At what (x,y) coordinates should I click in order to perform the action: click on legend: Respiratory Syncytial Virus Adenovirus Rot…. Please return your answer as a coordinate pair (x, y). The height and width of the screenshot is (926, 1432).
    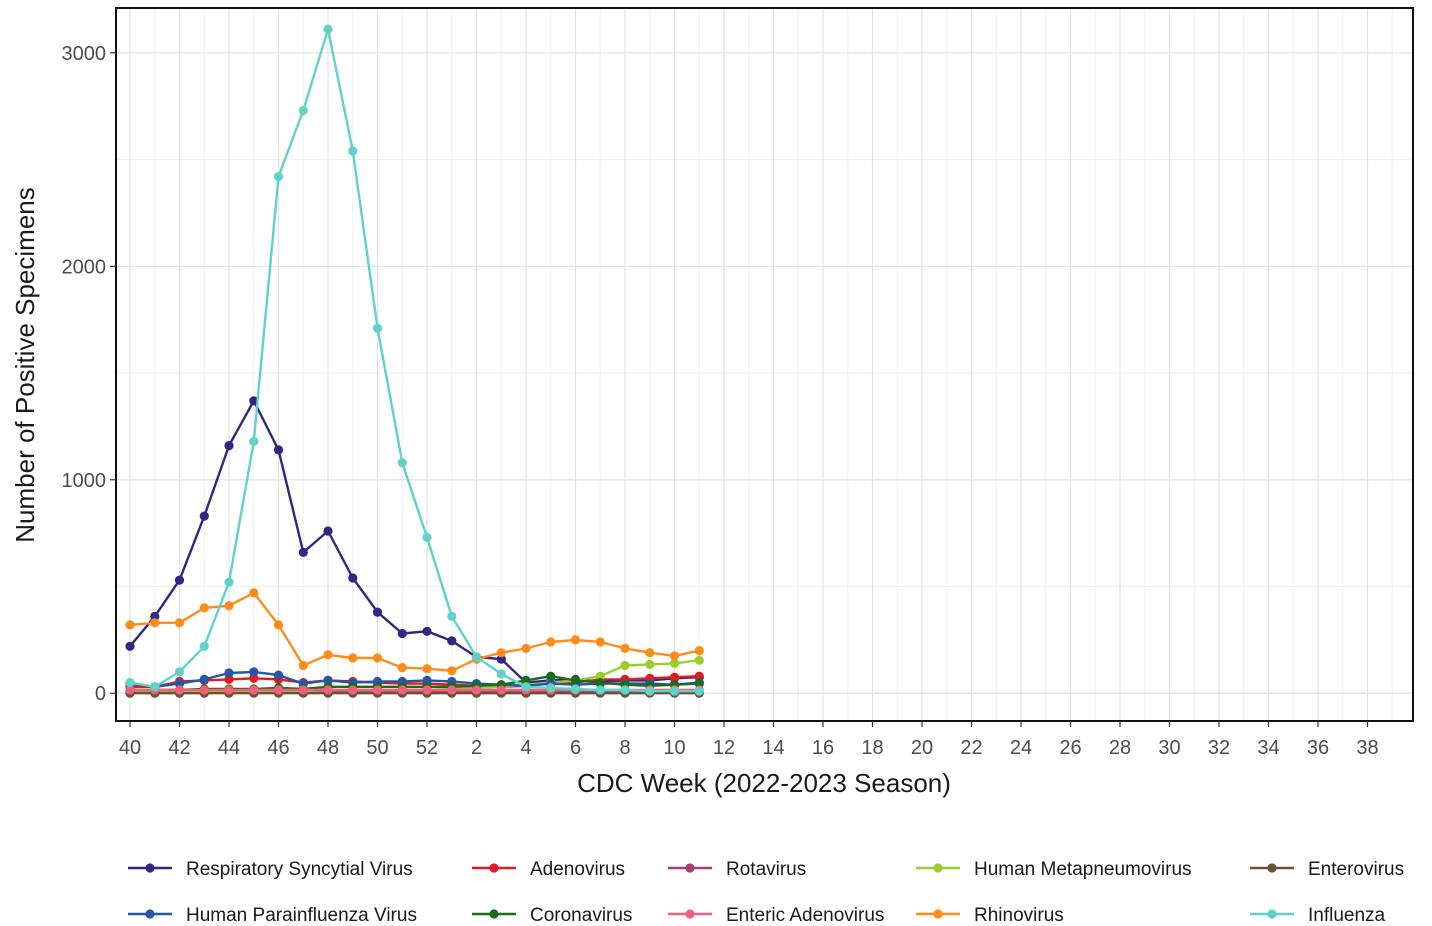
    Looking at the image, I should click on (766, 892).